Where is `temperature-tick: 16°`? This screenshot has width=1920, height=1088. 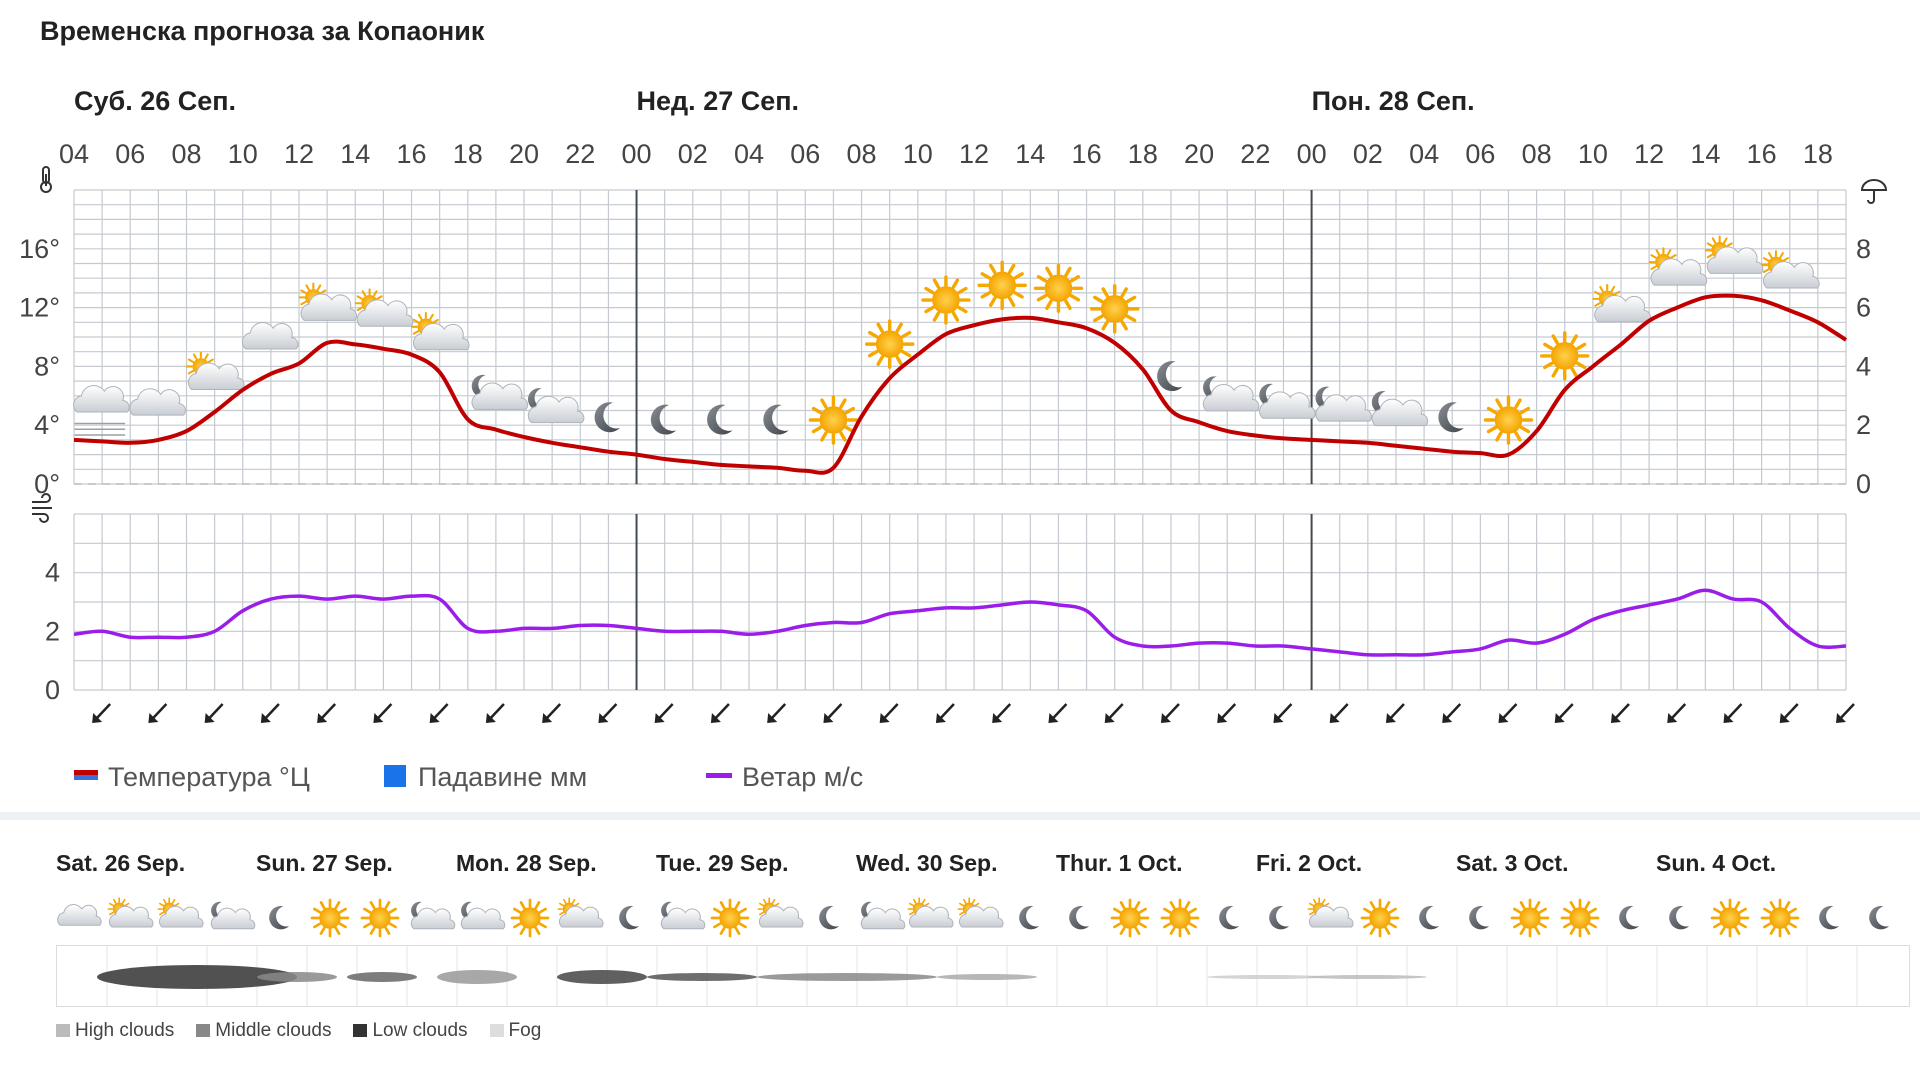 temperature-tick: 16° is located at coordinates (39, 249).